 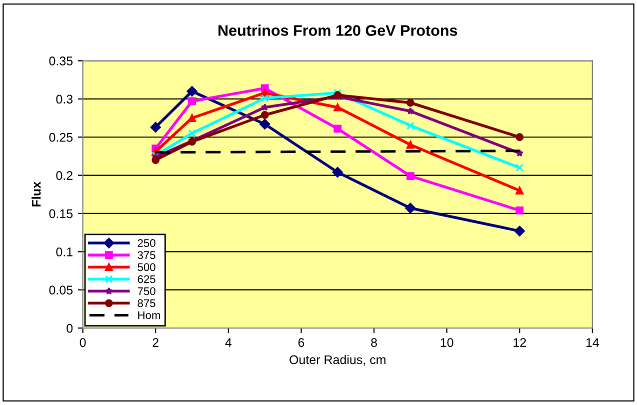 What do you see at coordinates (61, 61) in the screenshot?
I see `y-tick-label: 0.35` at bounding box center [61, 61].